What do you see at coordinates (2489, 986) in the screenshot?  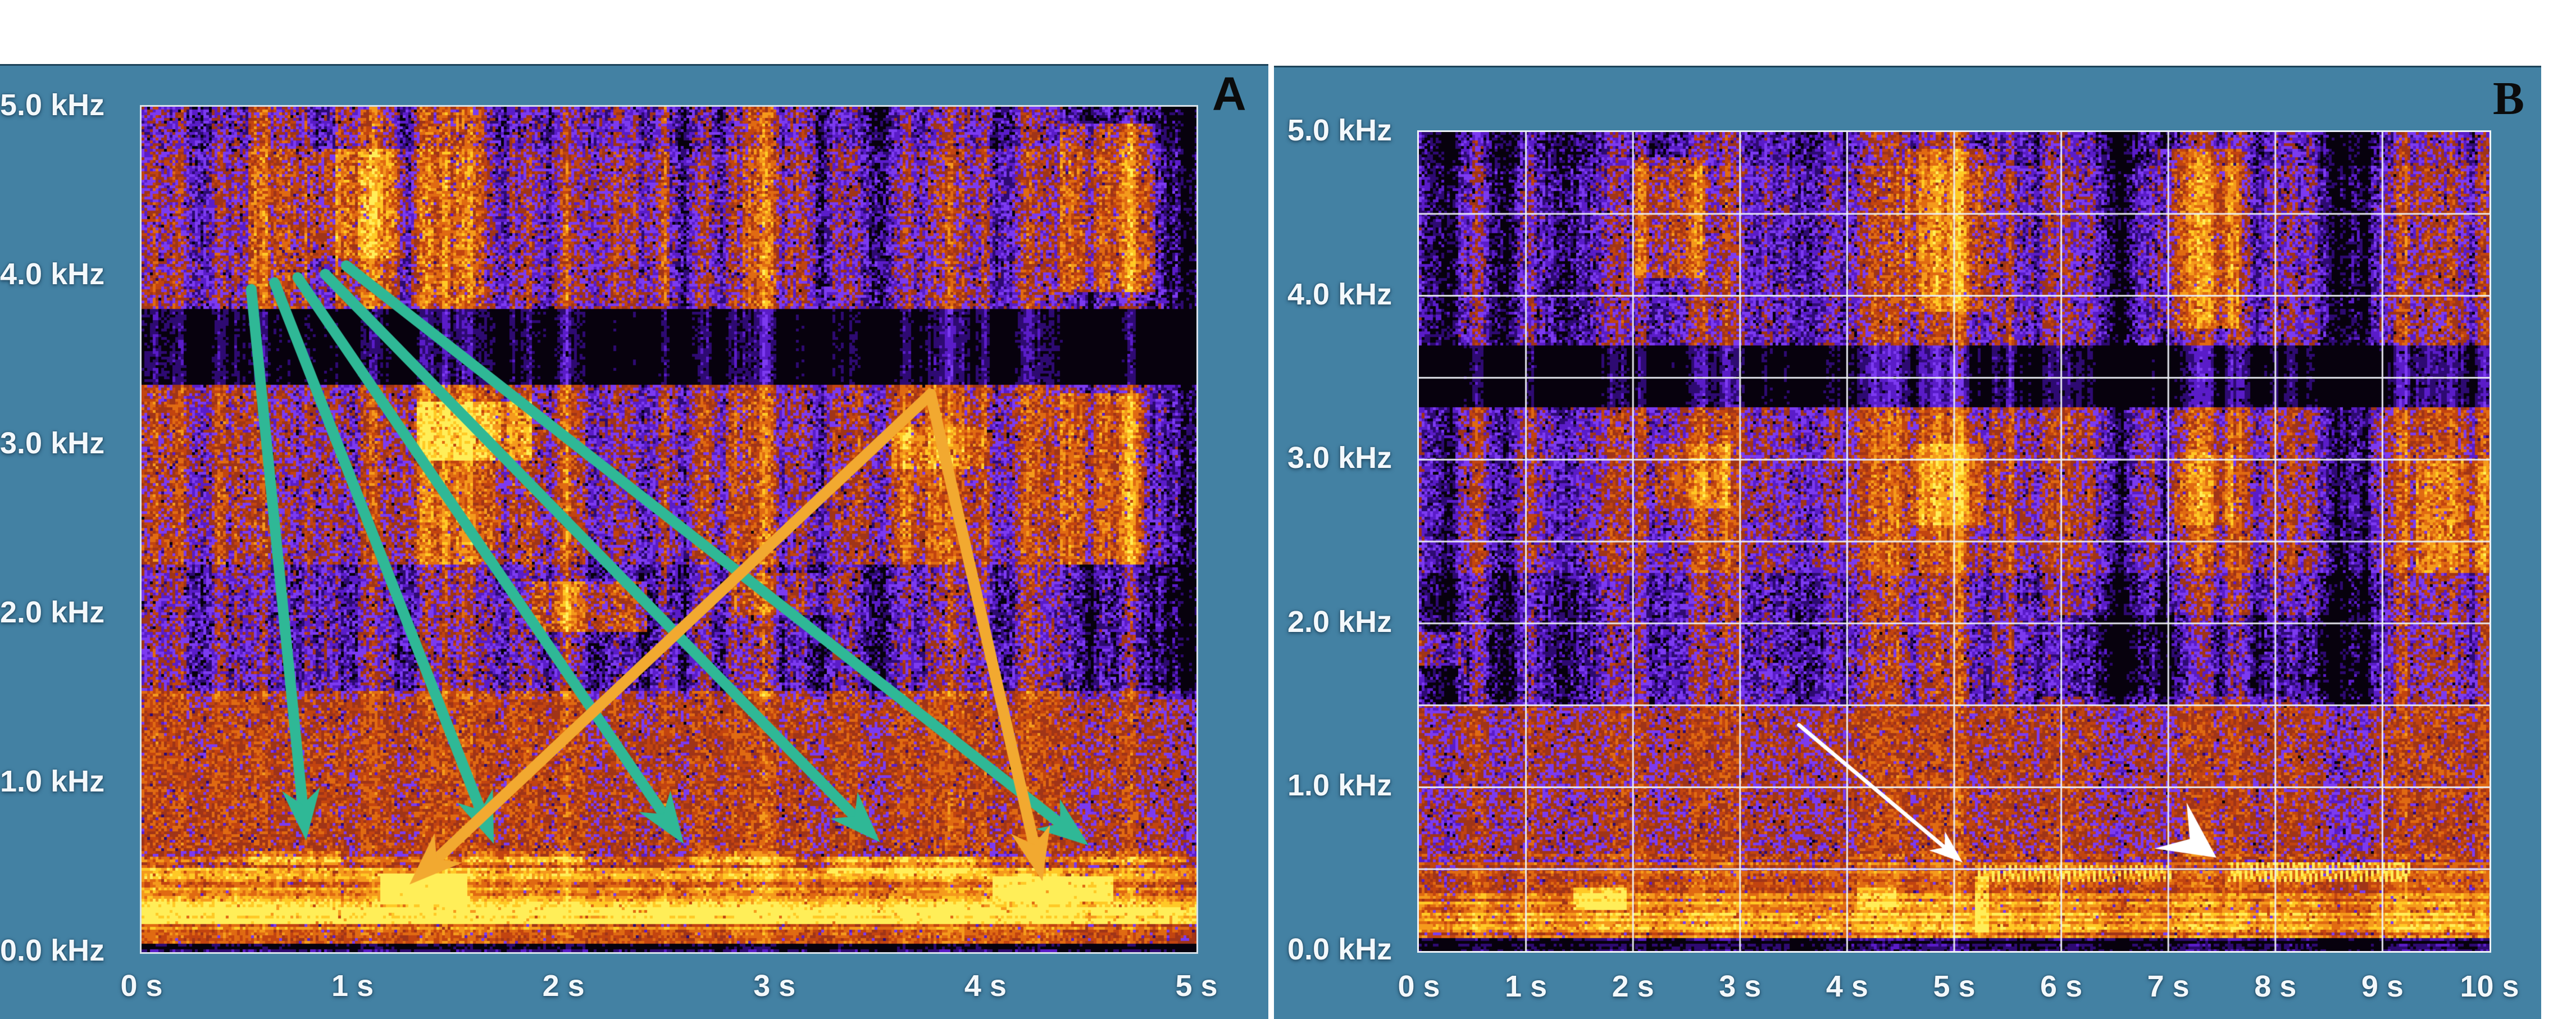 I see `time-tick-label: 10 s` at bounding box center [2489, 986].